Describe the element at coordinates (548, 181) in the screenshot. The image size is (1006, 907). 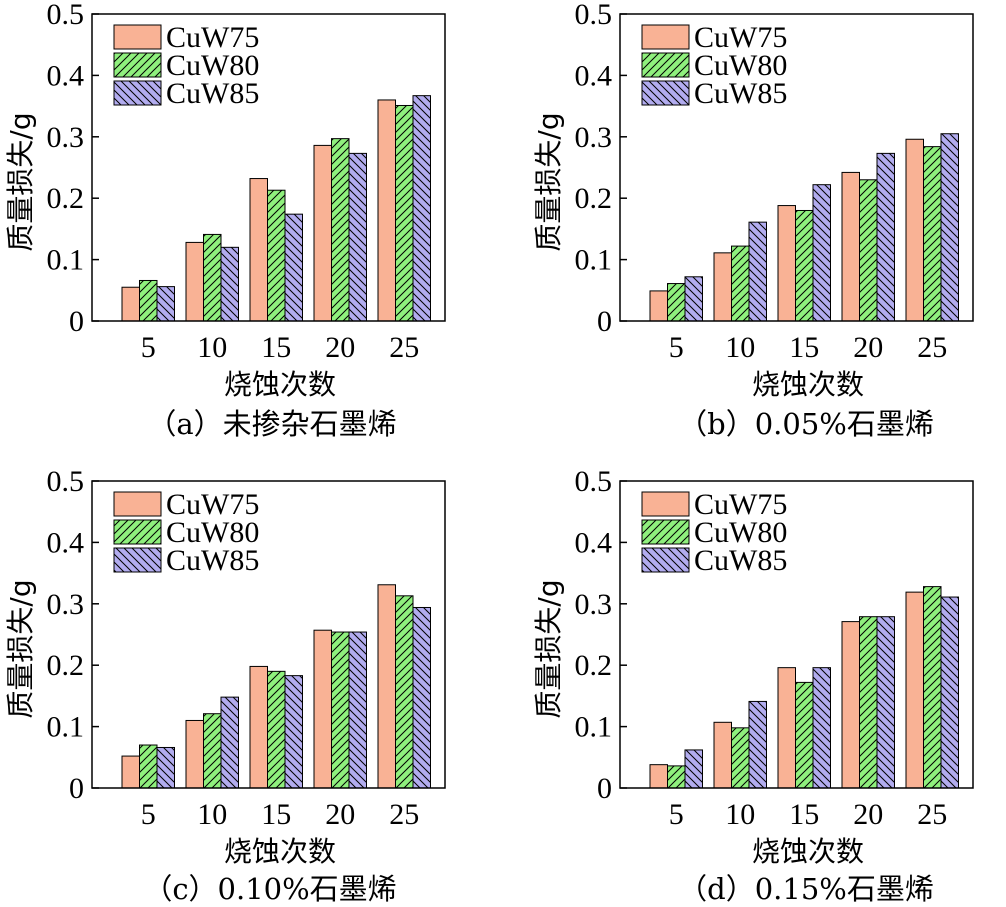
I see `y-axis-label: 质量损失/g` at that location.